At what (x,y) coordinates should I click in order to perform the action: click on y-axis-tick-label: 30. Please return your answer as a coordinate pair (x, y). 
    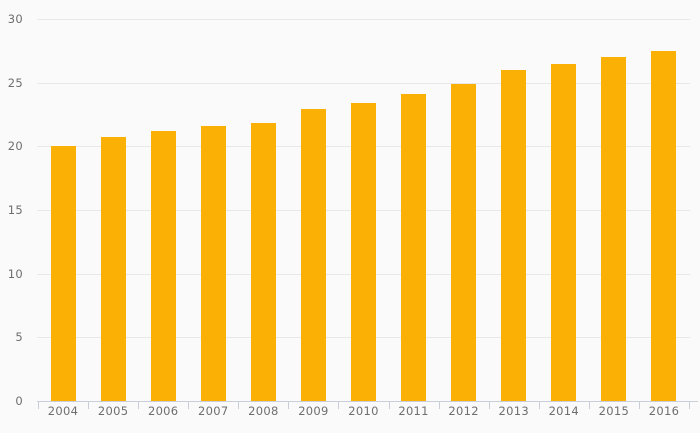
    Looking at the image, I should click on (15, 19).